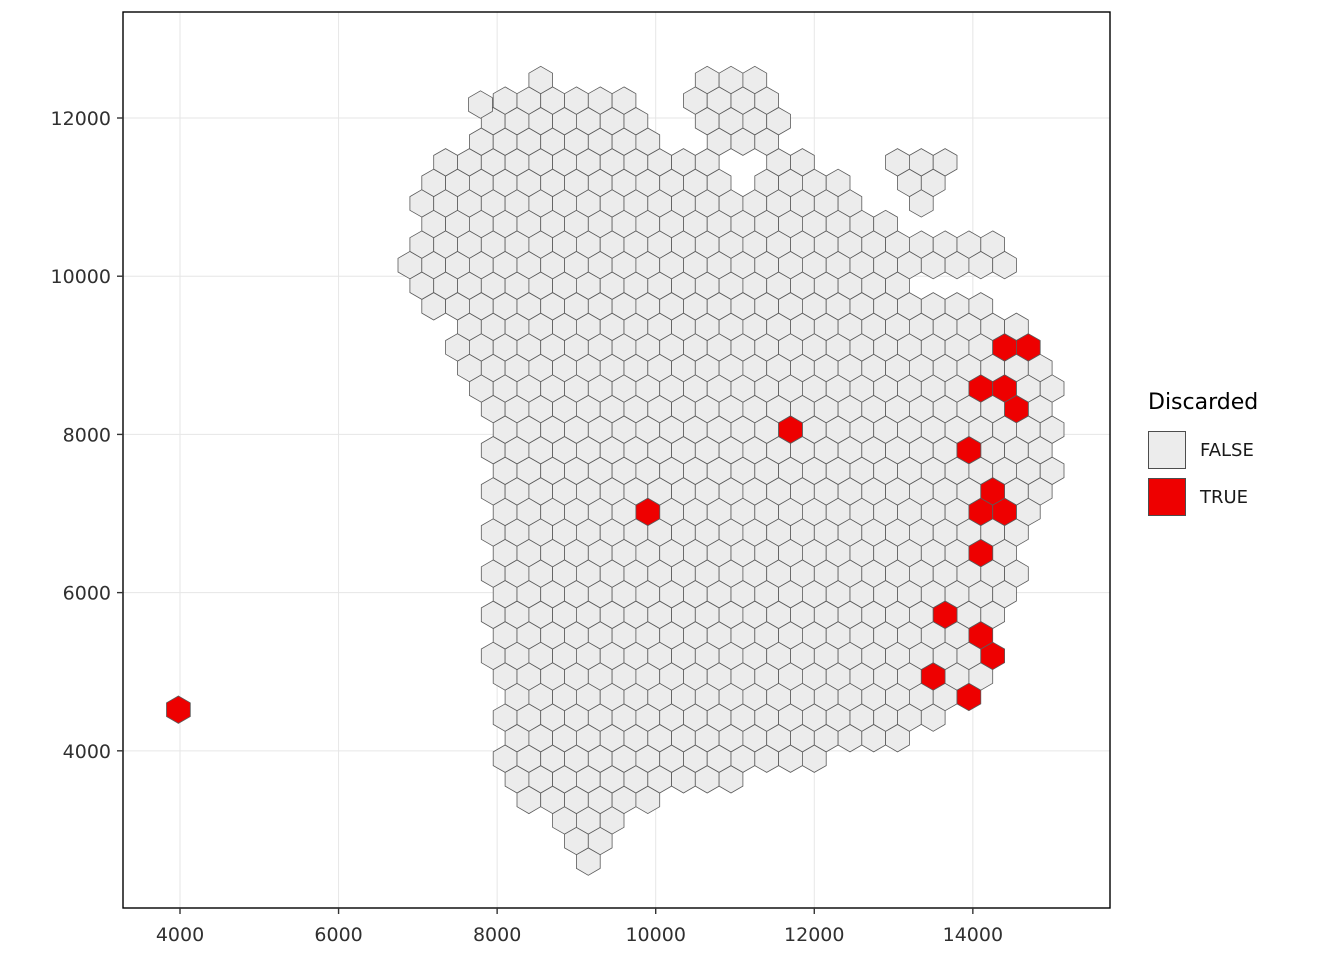  I want to click on x-tick-label: 10000, so click(655, 935).